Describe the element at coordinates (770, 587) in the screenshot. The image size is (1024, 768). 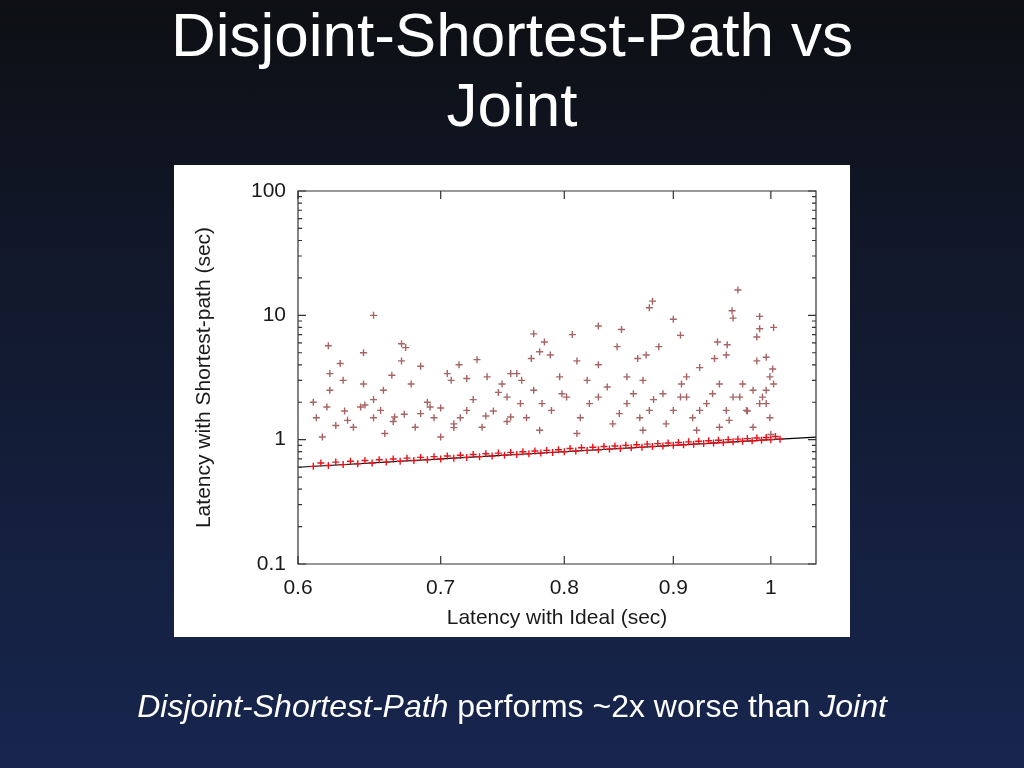
I see `x-tick-label: 1` at that location.